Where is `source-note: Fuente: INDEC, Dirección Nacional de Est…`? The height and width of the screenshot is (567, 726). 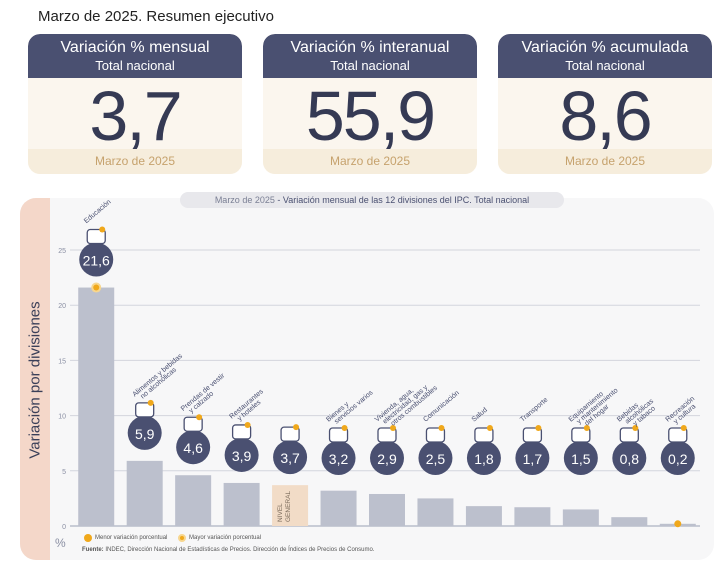
source-note: Fuente: INDEC, Dirección Nacional de Est… is located at coordinates (228, 550).